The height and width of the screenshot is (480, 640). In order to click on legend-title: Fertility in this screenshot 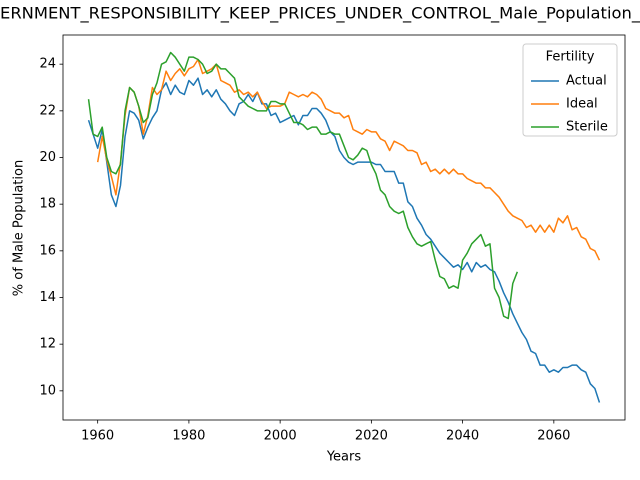, I will do `click(570, 57)`.